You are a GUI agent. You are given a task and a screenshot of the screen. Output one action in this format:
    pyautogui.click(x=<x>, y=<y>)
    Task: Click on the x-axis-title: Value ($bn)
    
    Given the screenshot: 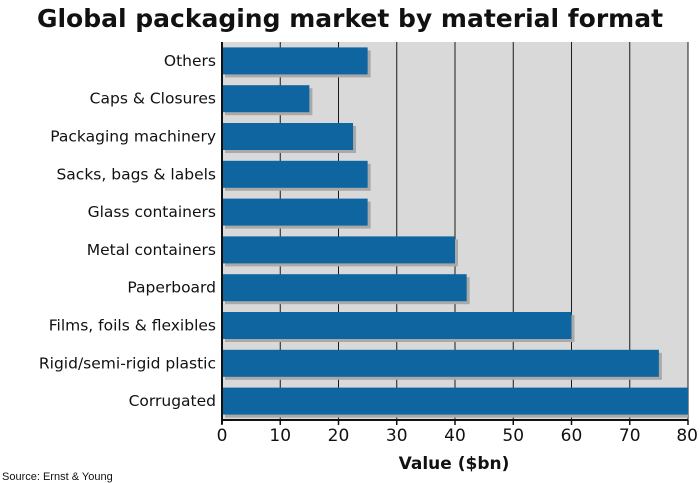 What is the action you would take?
    pyautogui.click(x=454, y=464)
    